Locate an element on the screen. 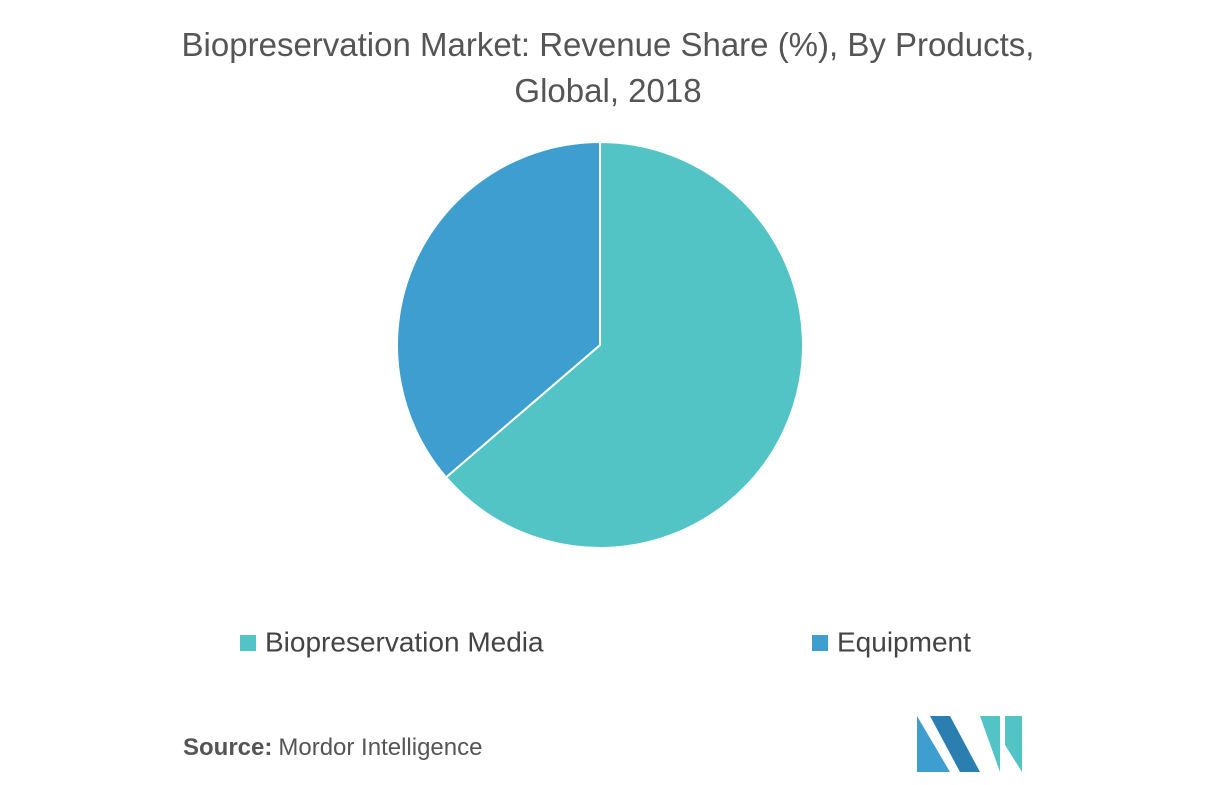  source-name: Mordor Intelligence is located at coordinates (380, 747).